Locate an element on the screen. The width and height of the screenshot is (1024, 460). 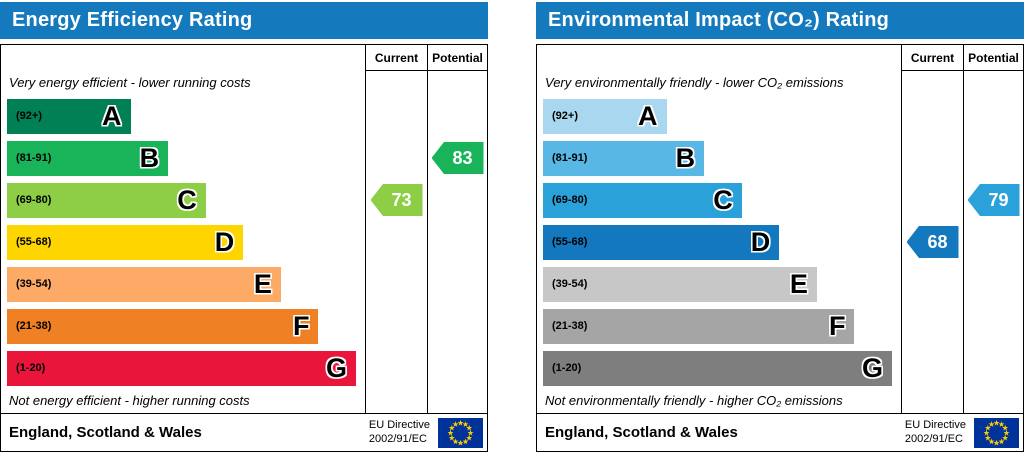
energy-chart-title: Energy Efficiency Rating is located at coordinates (132, 20).